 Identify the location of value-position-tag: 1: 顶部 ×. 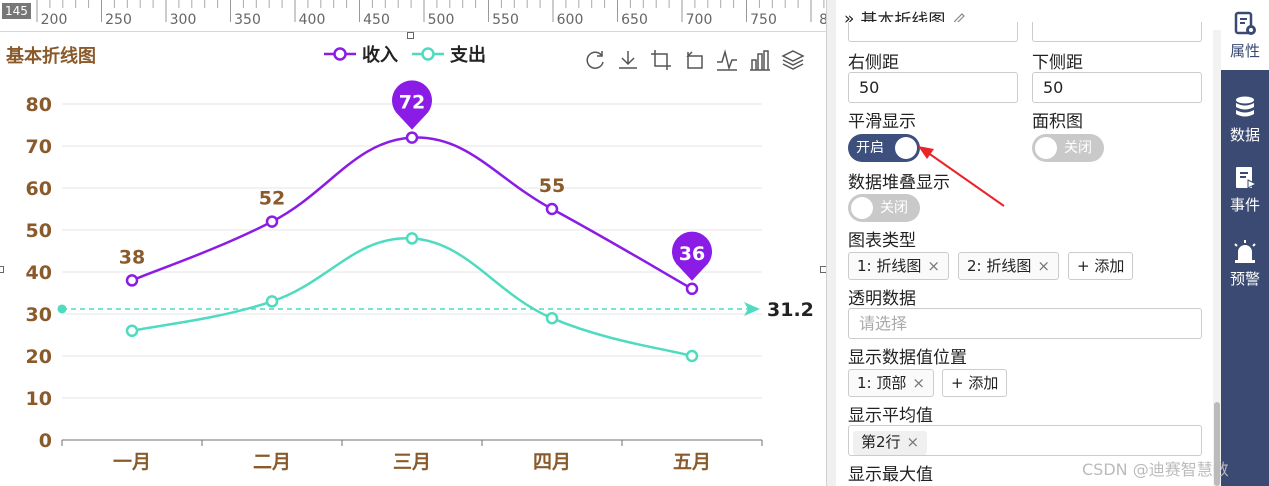
(891, 383).